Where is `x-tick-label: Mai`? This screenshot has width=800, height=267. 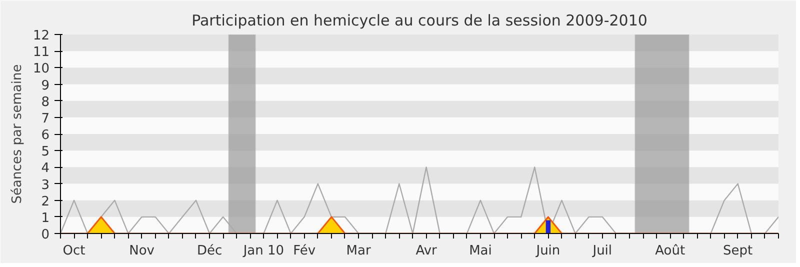 x-tick-label: Mai is located at coordinates (480, 251).